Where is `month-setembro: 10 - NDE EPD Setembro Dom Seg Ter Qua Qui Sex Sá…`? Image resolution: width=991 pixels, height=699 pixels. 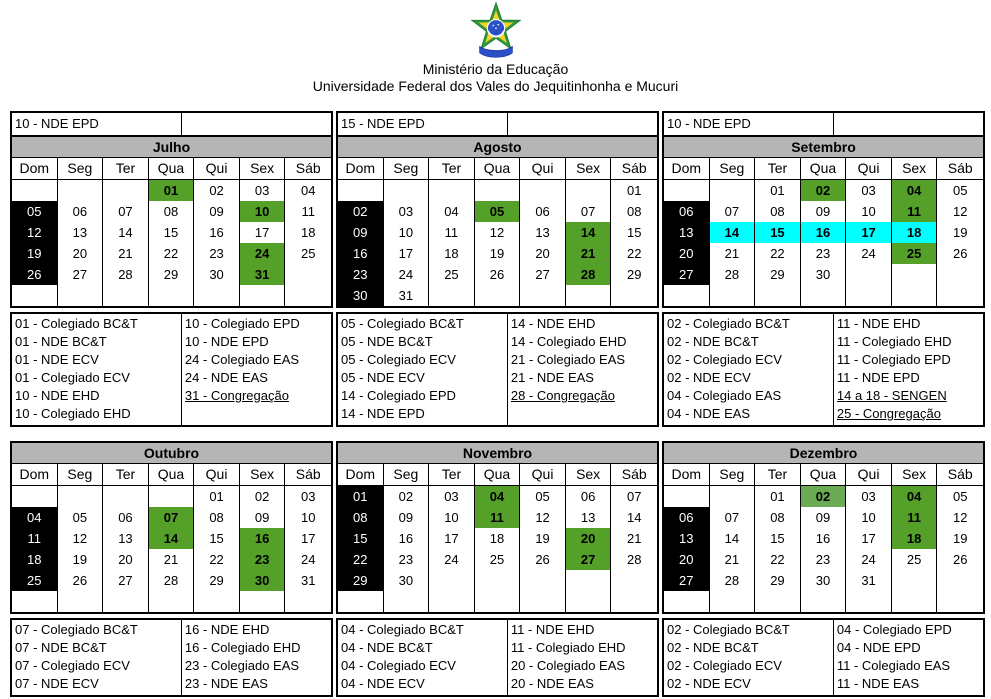
month-setembro: 10 - NDE EPD Setembro Dom Seg Ter Qua Qui Sex Sá… is located at coordinates (823, 269).